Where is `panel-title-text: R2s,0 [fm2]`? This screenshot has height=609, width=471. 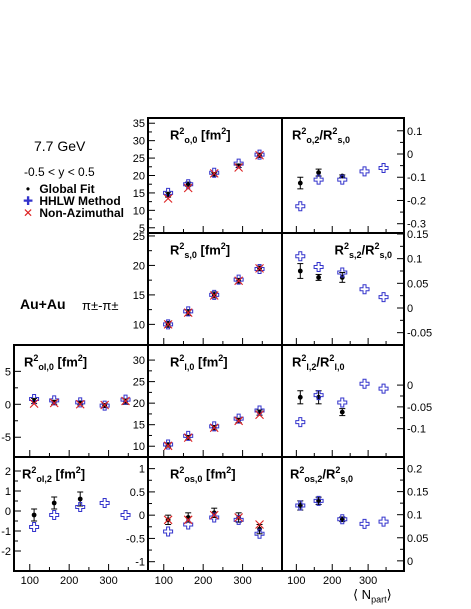 panel-title-text: R2s,0 [fm2] is located at coordinates (200, 250).